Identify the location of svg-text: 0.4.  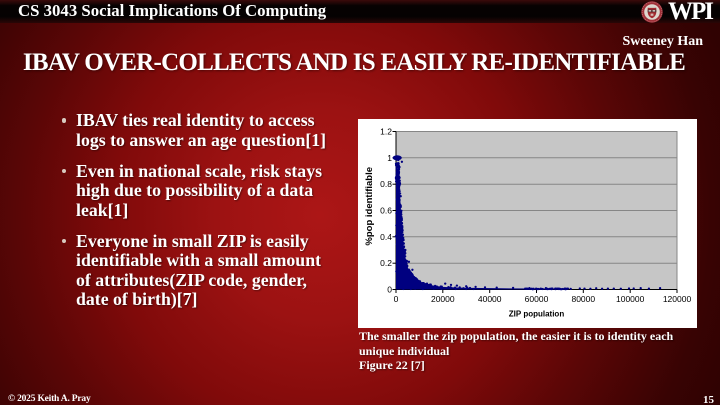
(386, 237).